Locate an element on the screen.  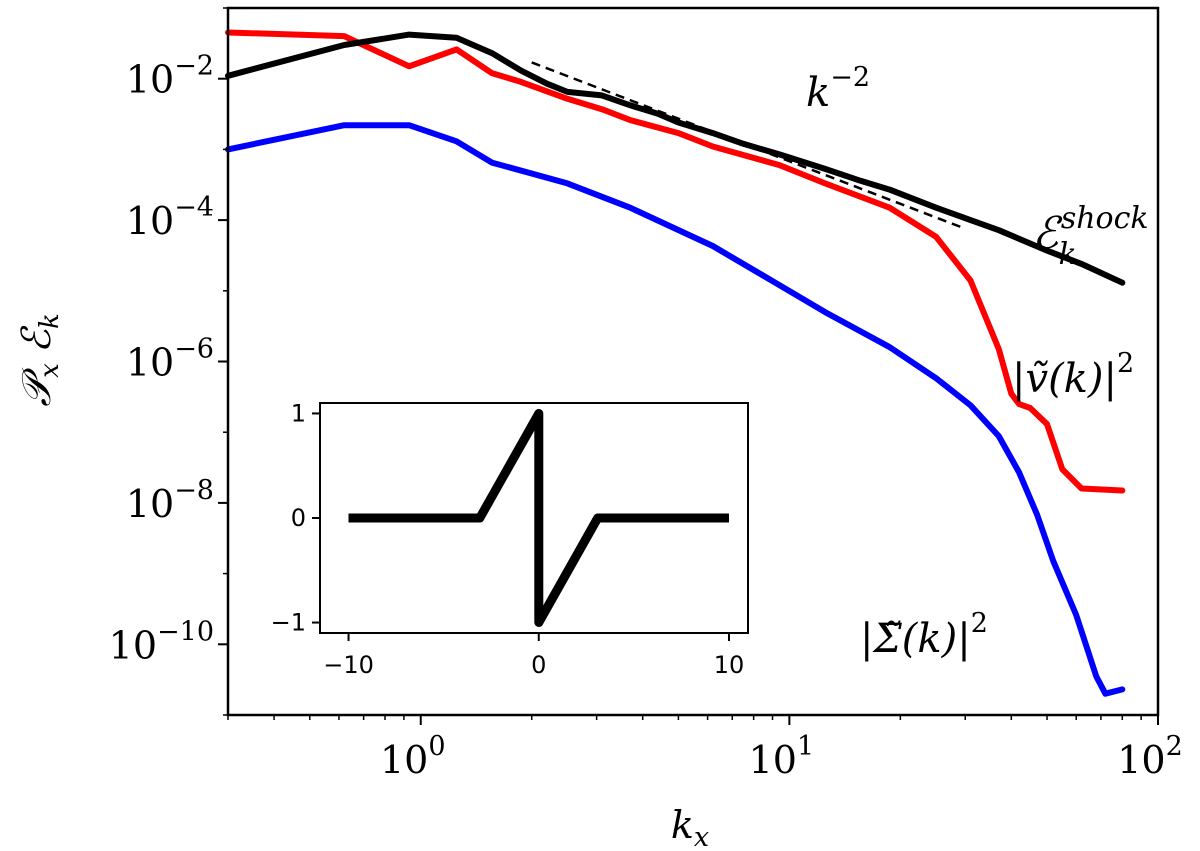
inset-series-line is located at coordinates (538, 518).